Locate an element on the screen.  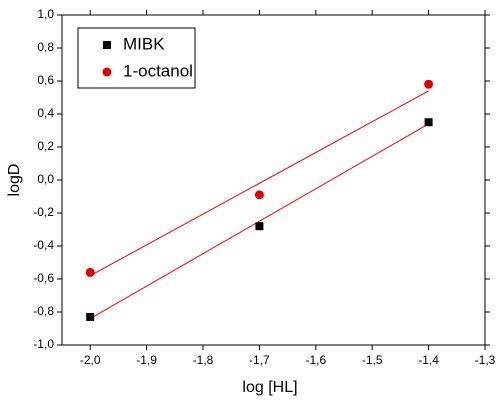
y-tick-label: 0,6 is located at coordinates (45, 80).